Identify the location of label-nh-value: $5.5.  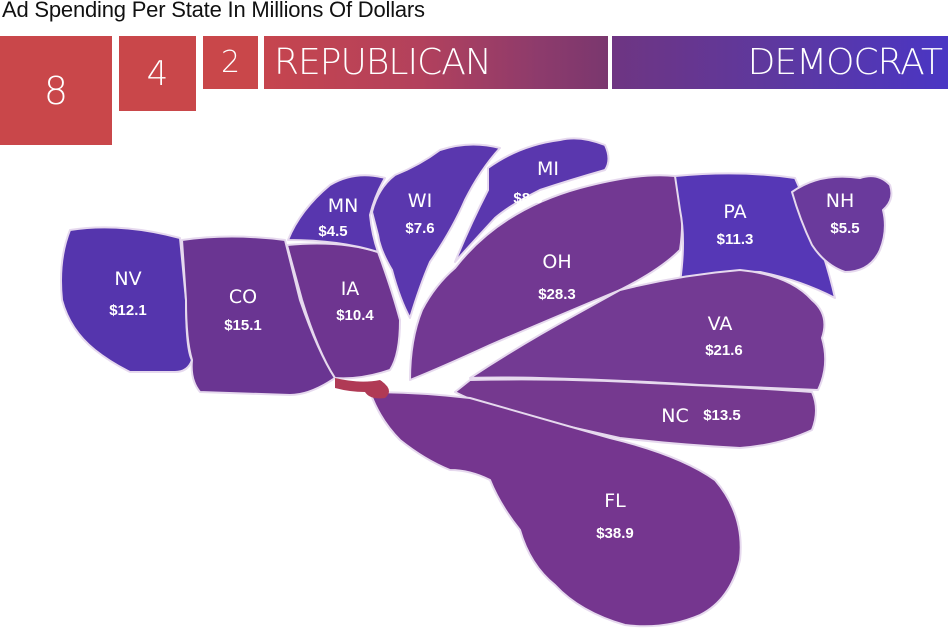
(844, 228).